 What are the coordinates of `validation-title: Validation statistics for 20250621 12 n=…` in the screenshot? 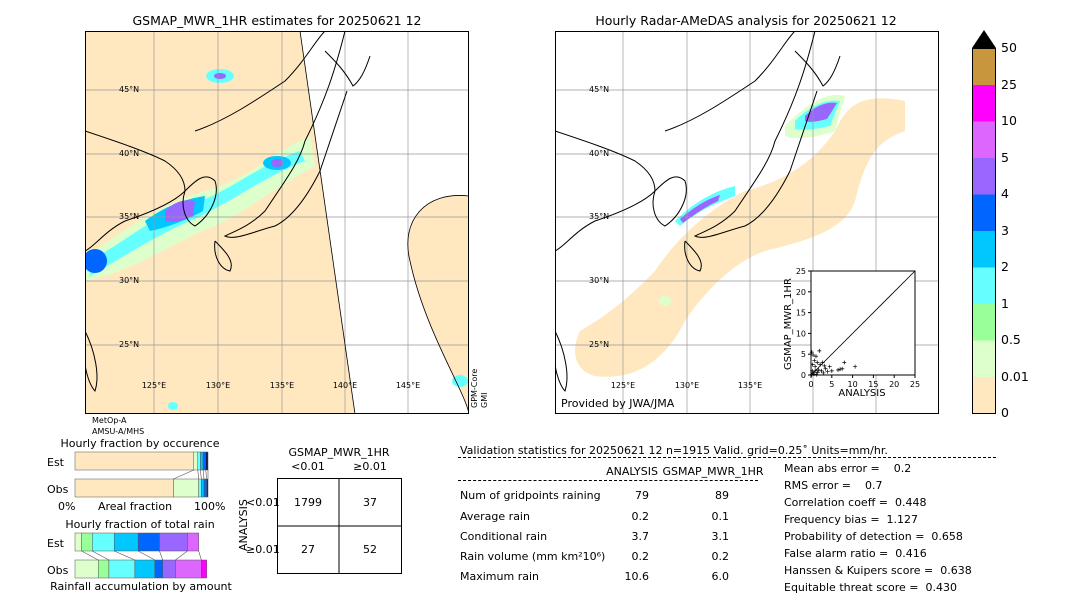 It's located at (674, 450).